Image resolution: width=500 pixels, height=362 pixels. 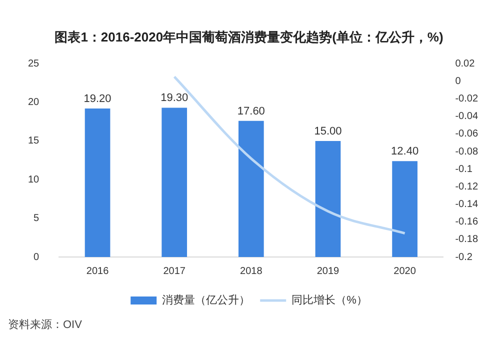 What do you see at coordinates (206, 300) in the screenshot?
I see `legend-label: 消费量（亿公升）` at bounding box center [206, 300].